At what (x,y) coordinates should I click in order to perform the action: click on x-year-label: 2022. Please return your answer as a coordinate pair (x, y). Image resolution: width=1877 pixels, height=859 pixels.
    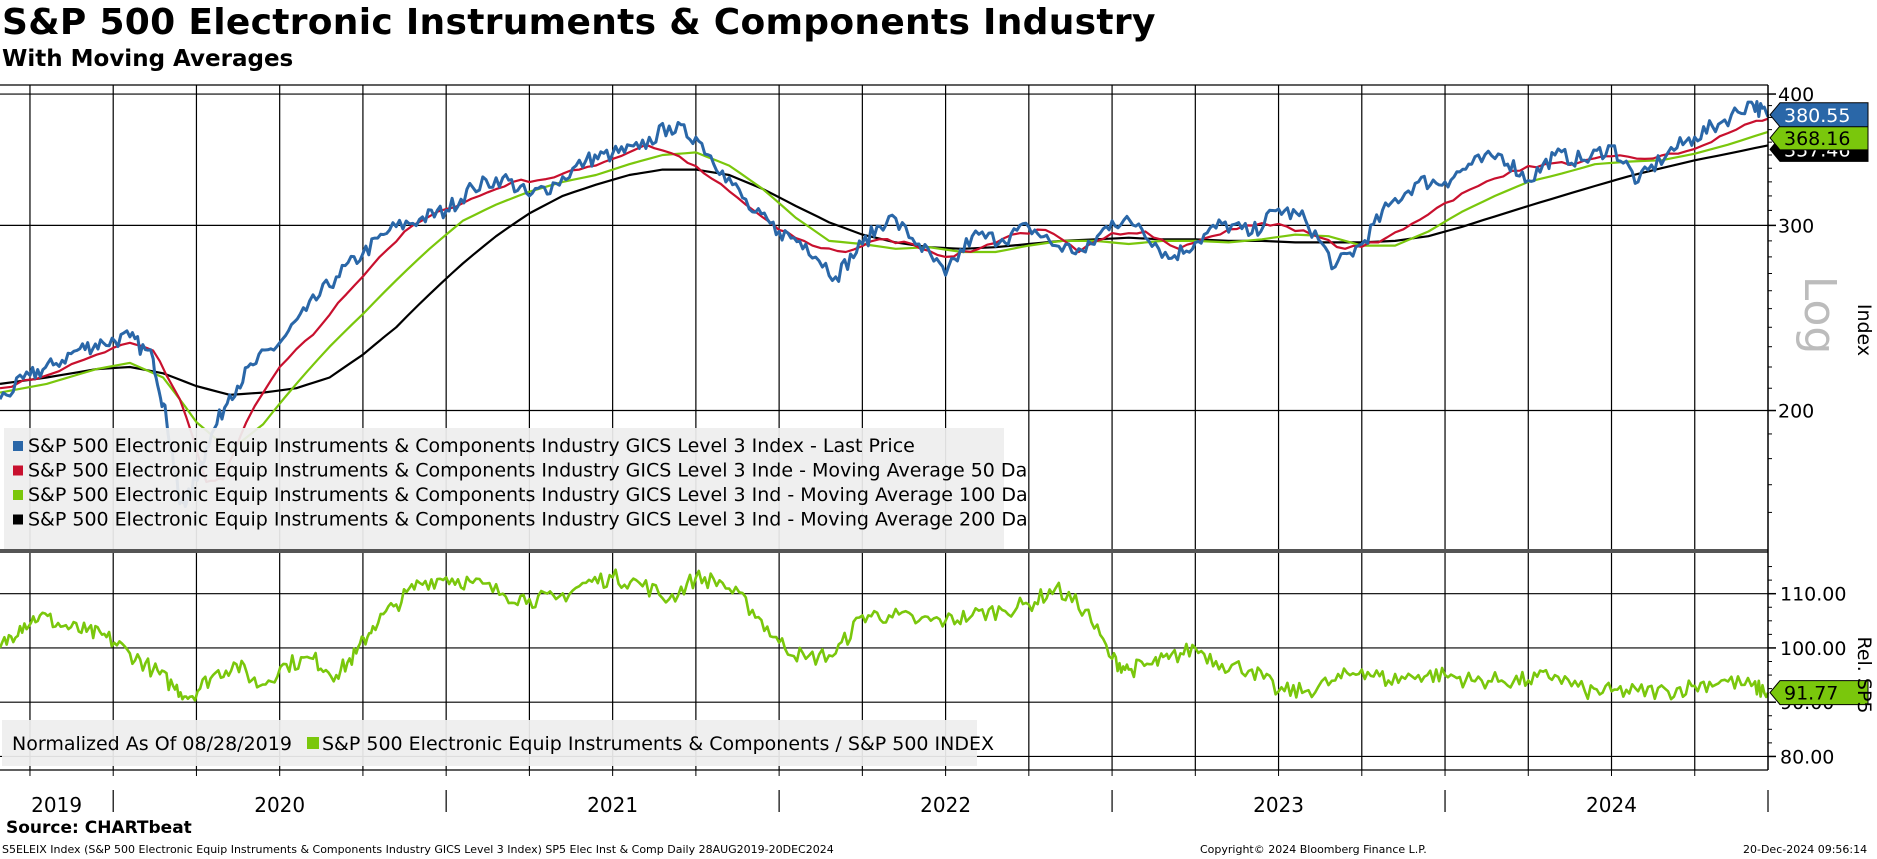
    Looking at the image, I should click on (945, 805).